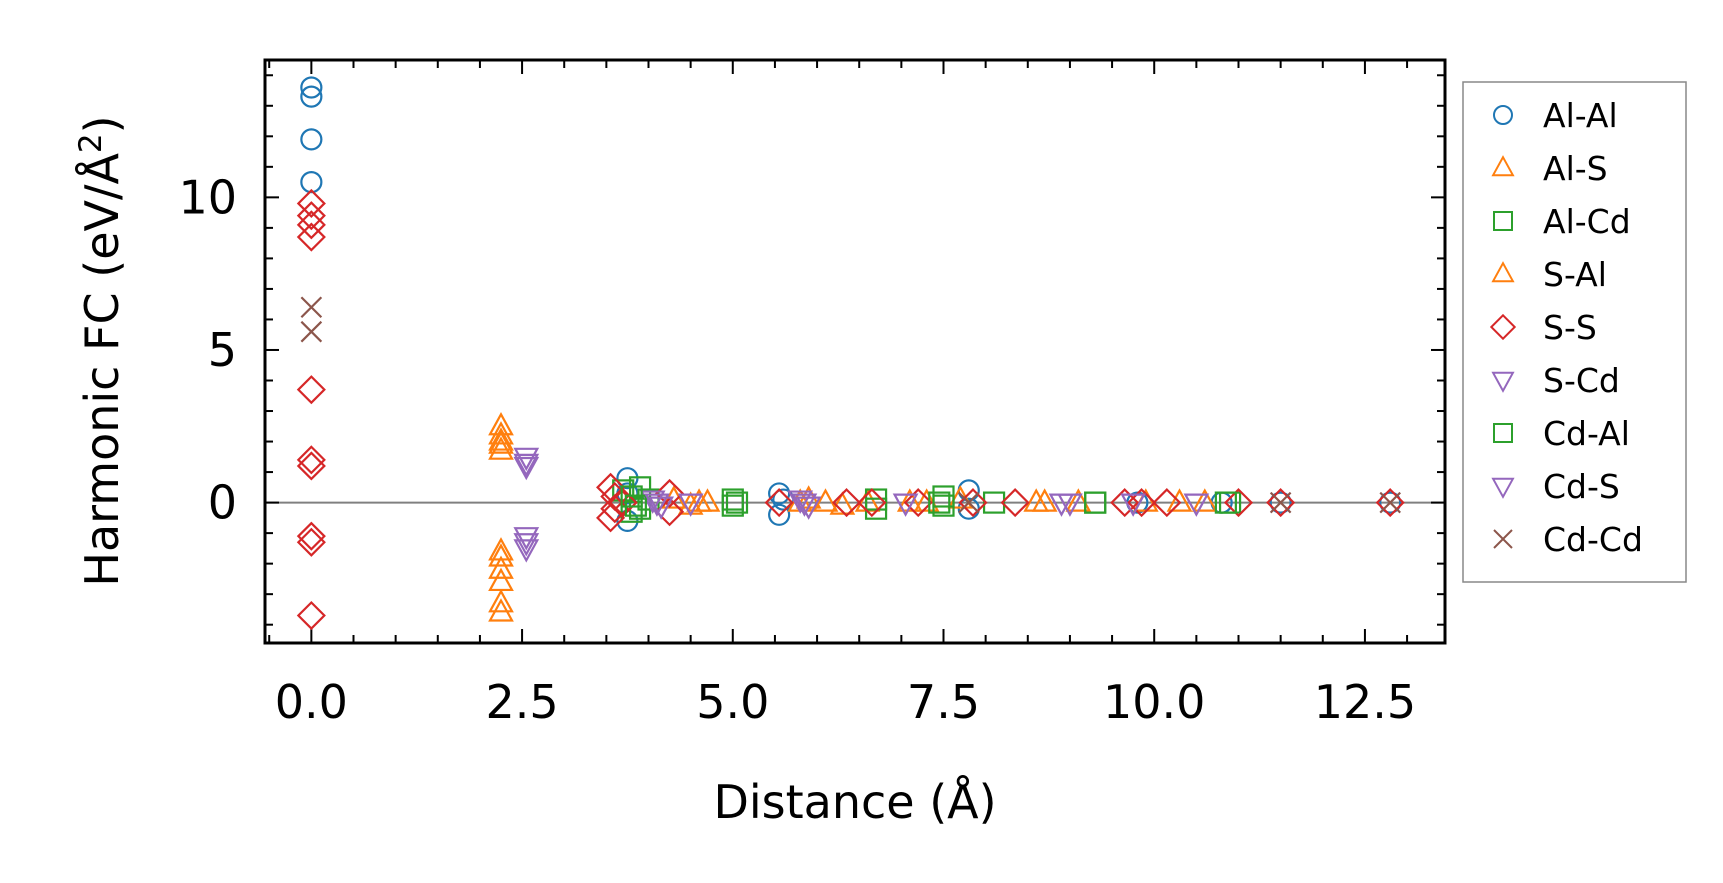  I want to click on x-tick-label: 0.0, so click(311, 702).